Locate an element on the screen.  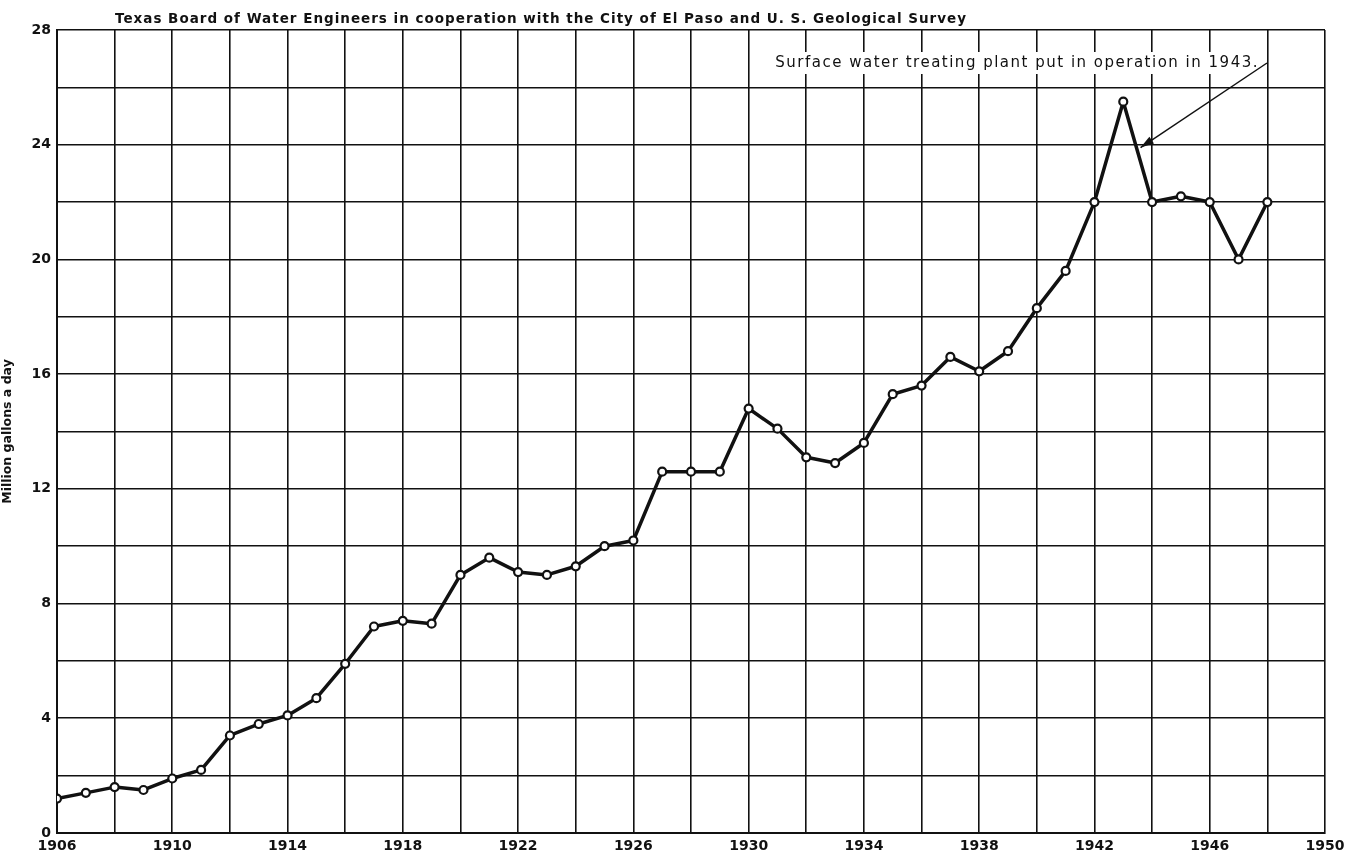
x-tick-label: 1918 is located at coordinates (403, 845).